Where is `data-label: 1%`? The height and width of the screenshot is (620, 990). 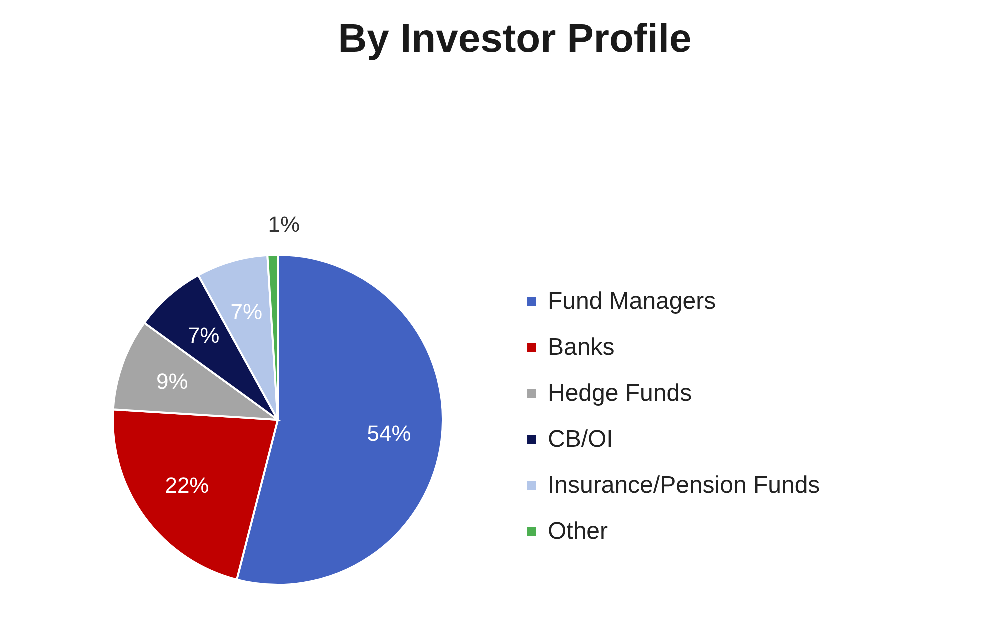 data-label: 1% is located at coordinates (284, 225).